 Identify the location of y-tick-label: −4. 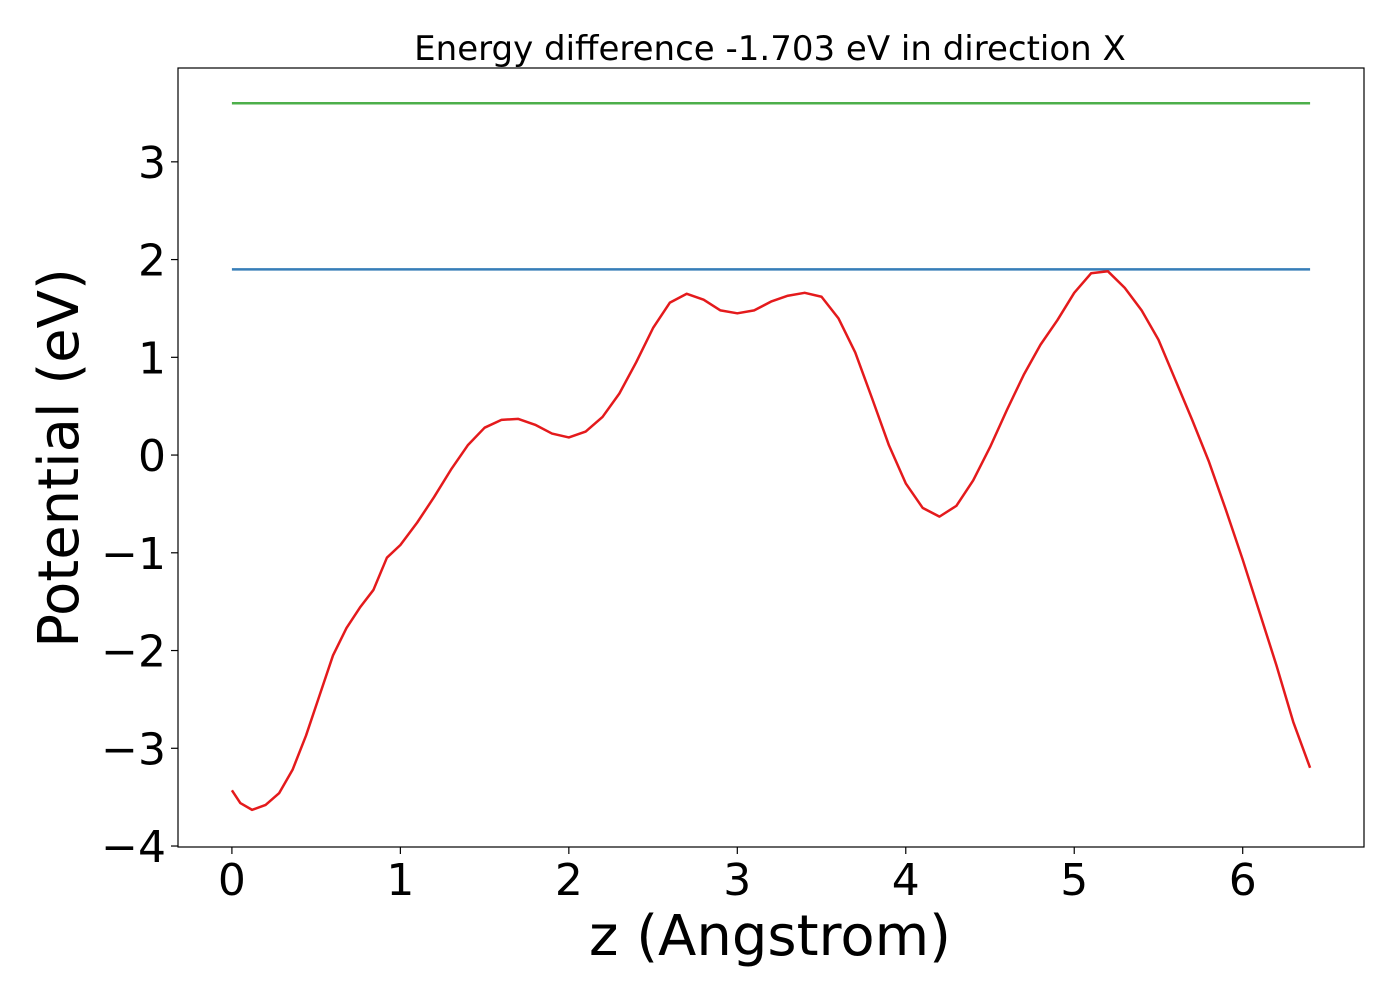
(133, 847).